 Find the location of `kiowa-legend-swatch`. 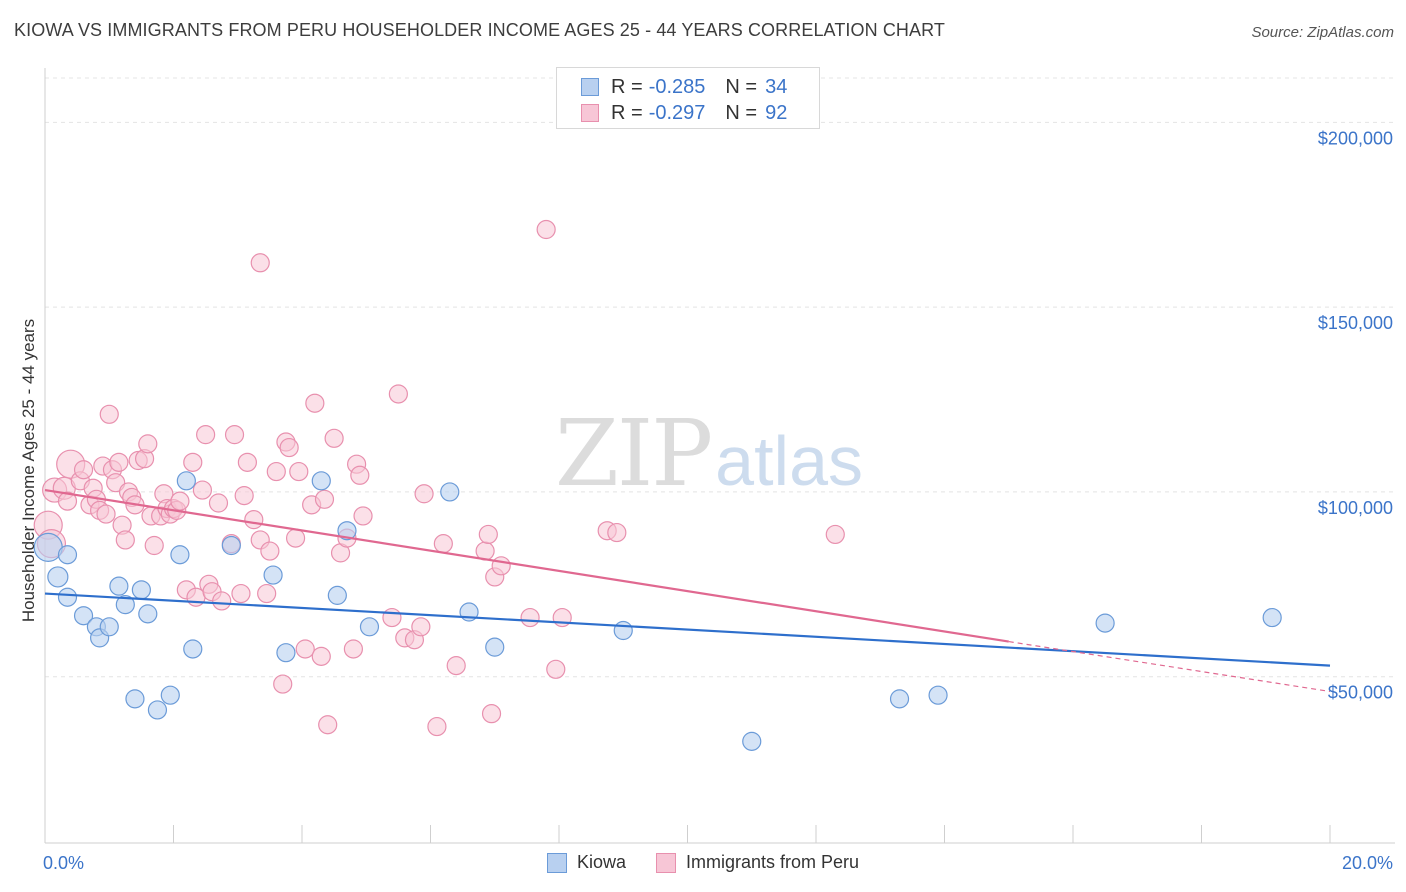

kiowa-legend-swatch is located at coordinates (556, 862).